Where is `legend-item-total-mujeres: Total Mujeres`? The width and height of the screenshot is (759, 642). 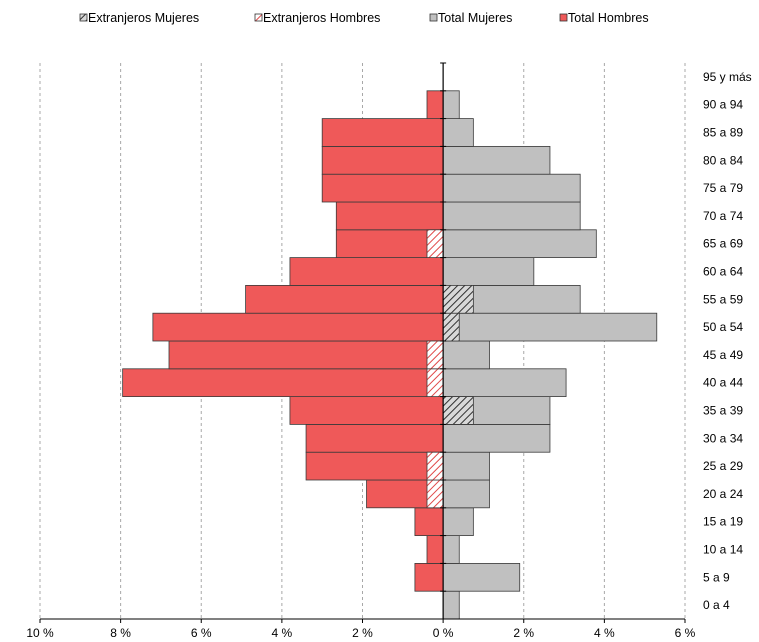 legend-item-total-mujeres: Total Mujeres is located at coordinates (470, 18).